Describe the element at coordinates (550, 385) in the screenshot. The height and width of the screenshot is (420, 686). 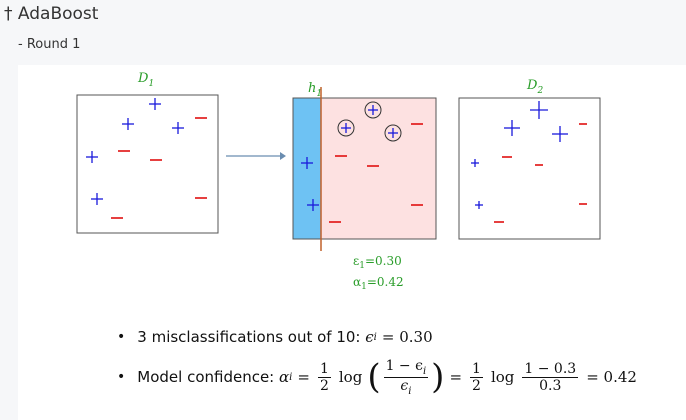
I see `den: 0.3` at that location.